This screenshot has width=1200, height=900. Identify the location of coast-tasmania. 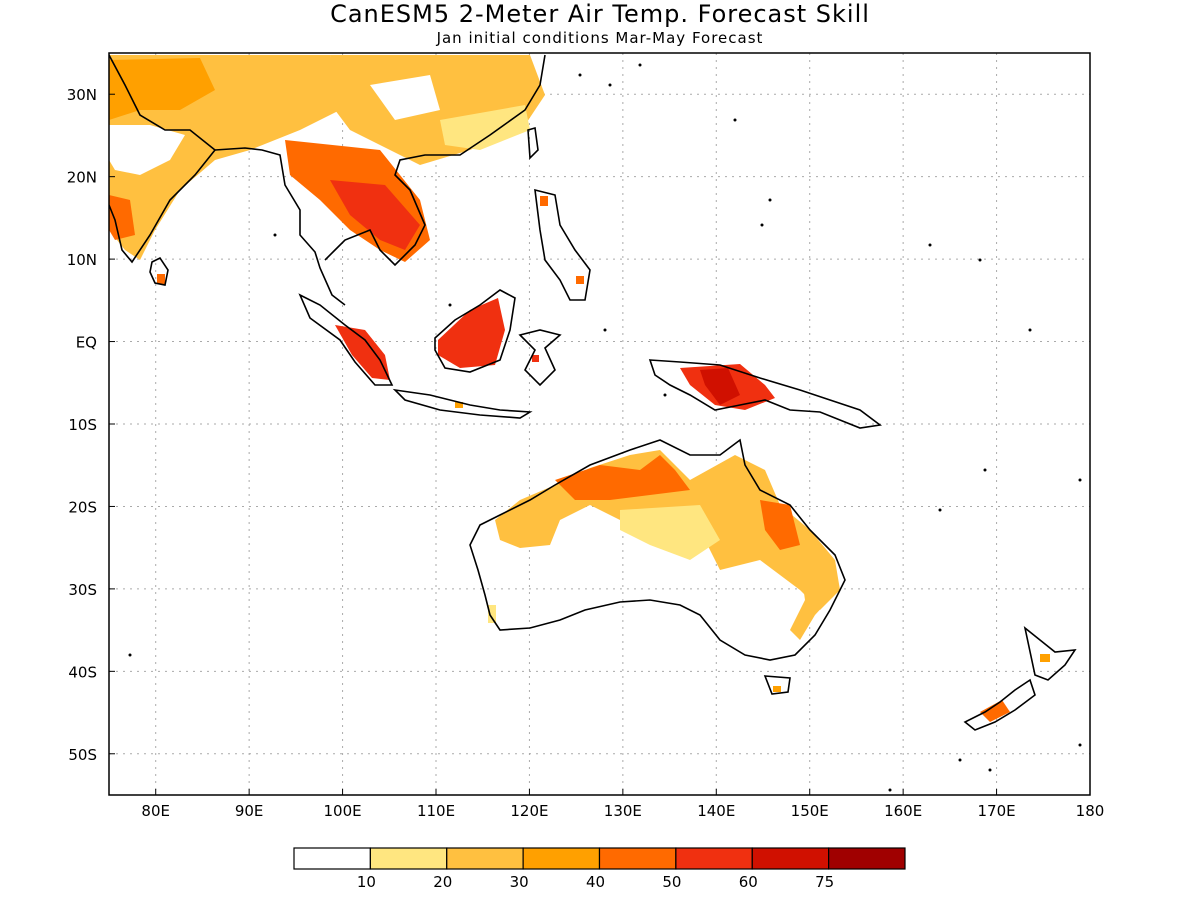
(777, 685).